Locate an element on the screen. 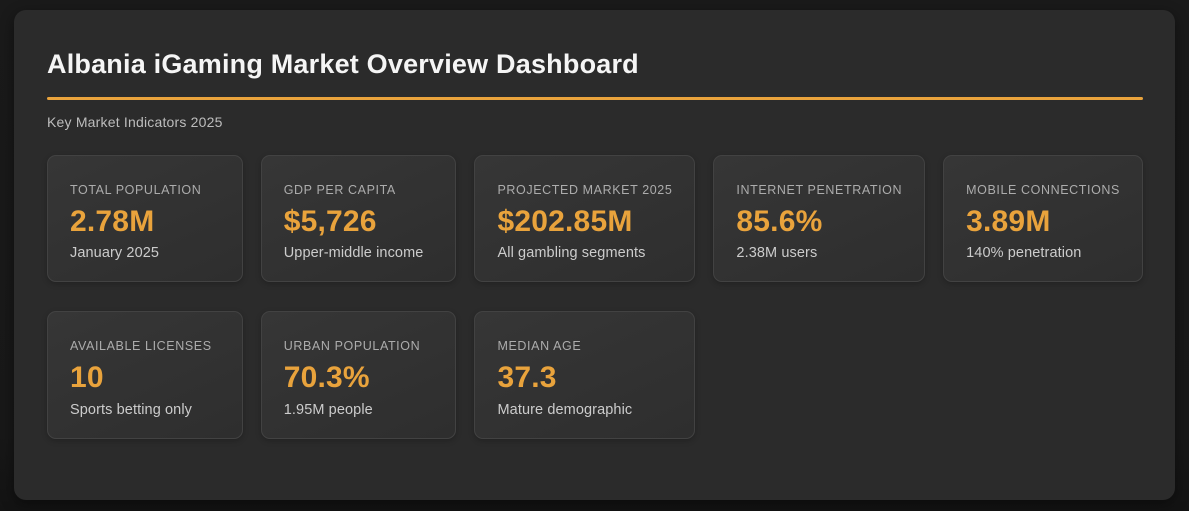 The image size is (1189, 511). kpi-label: URBAN POPULATION is located at coordinates (352, 346).